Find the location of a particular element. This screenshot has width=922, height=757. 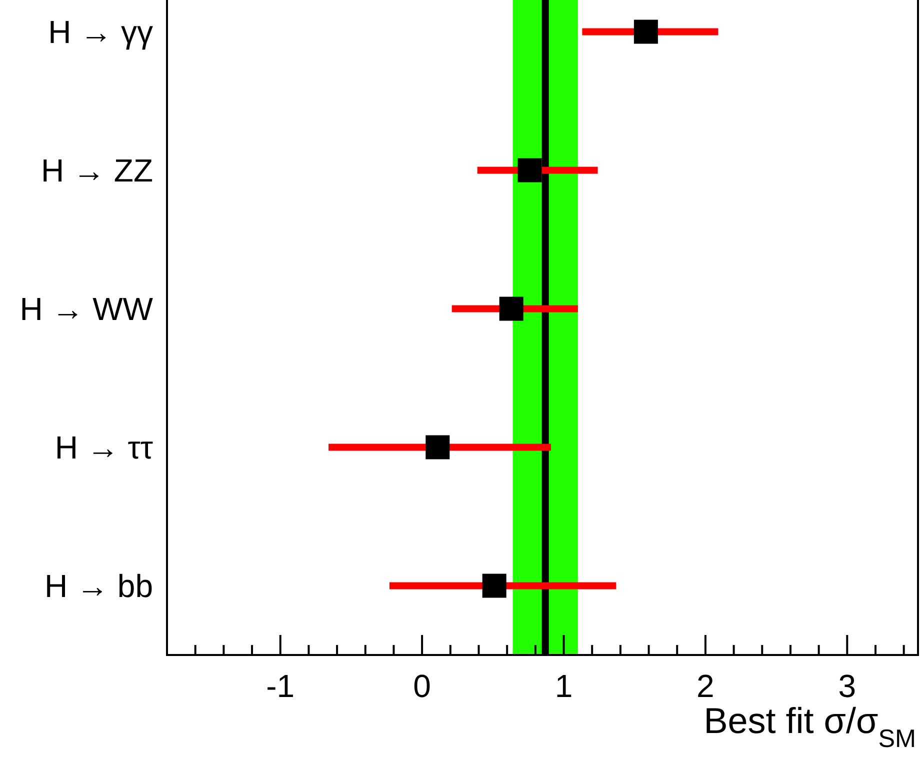

y-tick-label: H → ZZ is located at coordinates (97, 170).